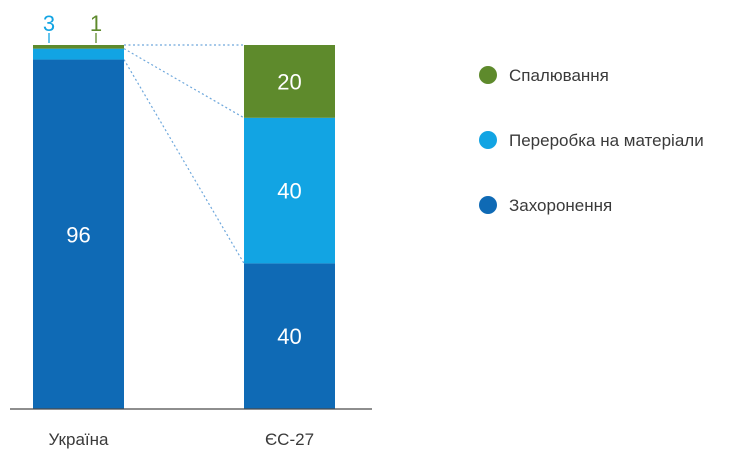 This screenshot has height=450, width=736. Describe the element at coordinates (79, 439) in the screenshot. I see `x-tick-label: Україна` at that location.